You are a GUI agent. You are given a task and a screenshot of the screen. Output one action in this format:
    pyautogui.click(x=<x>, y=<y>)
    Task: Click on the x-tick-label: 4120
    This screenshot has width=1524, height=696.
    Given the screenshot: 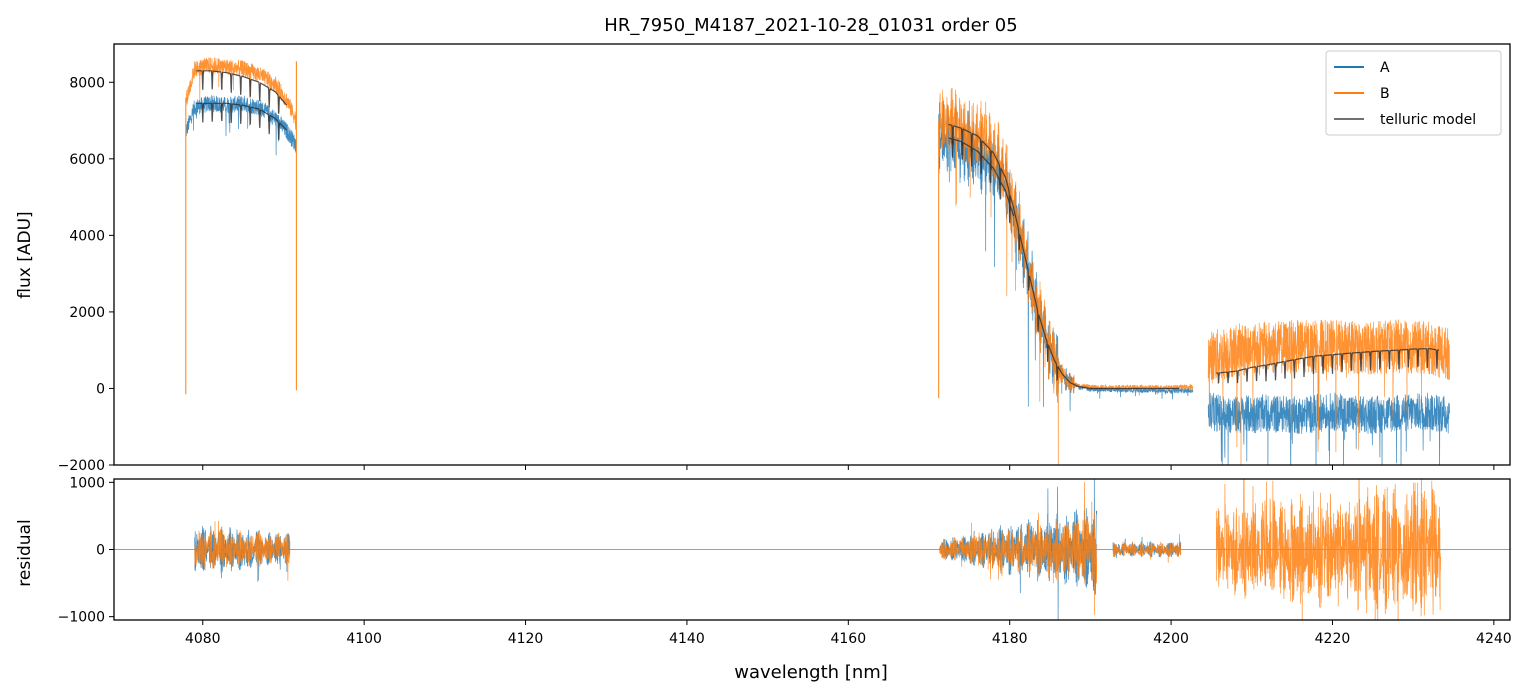 What is the action you would take?
    pyautogui.click(x=526, y=639)
    